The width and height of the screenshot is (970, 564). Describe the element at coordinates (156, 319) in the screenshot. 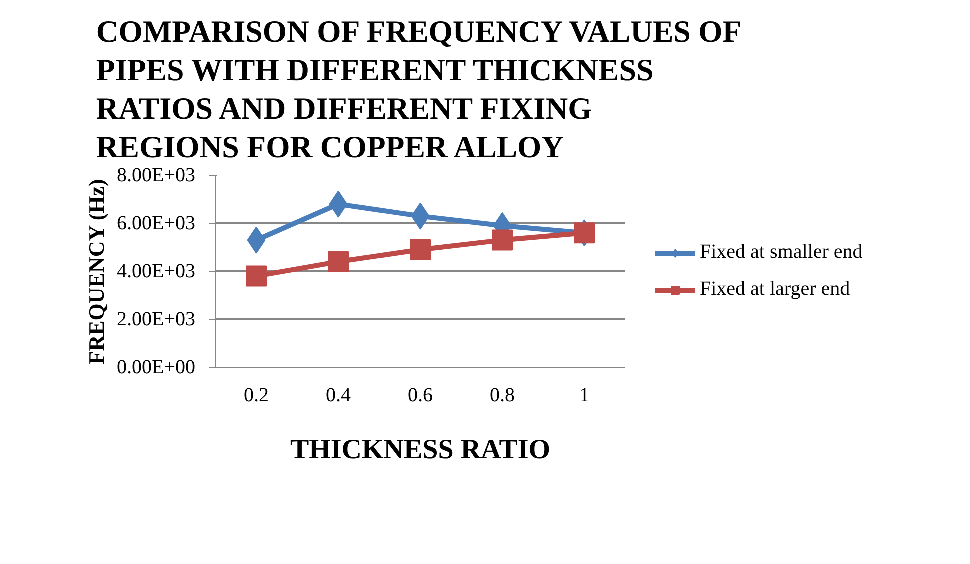

I see `y-tick-label: 2.00E+03` at that location.